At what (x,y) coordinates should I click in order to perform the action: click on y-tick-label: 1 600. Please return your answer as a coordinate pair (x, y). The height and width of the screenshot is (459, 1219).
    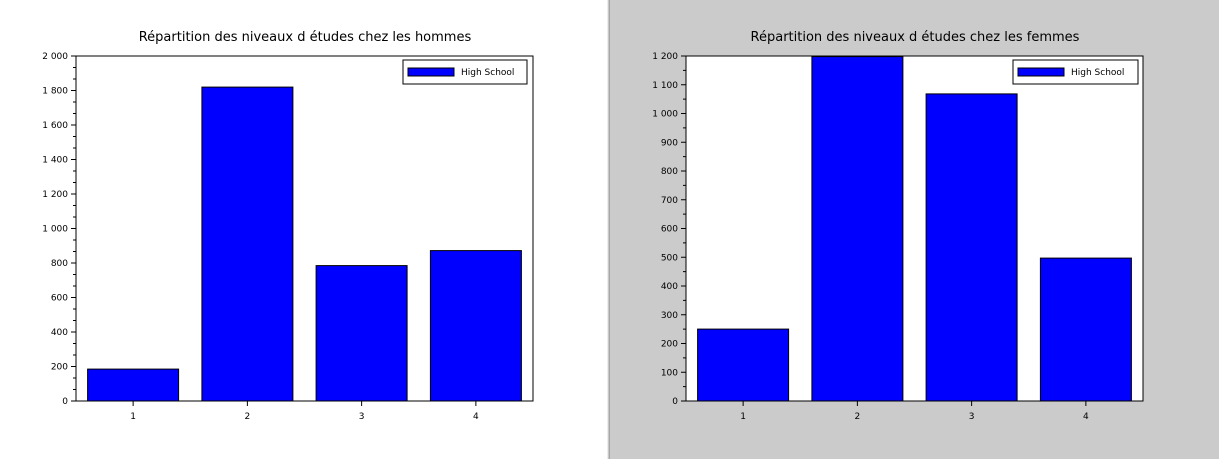
    Looking at the image, I should click on (55, 126).